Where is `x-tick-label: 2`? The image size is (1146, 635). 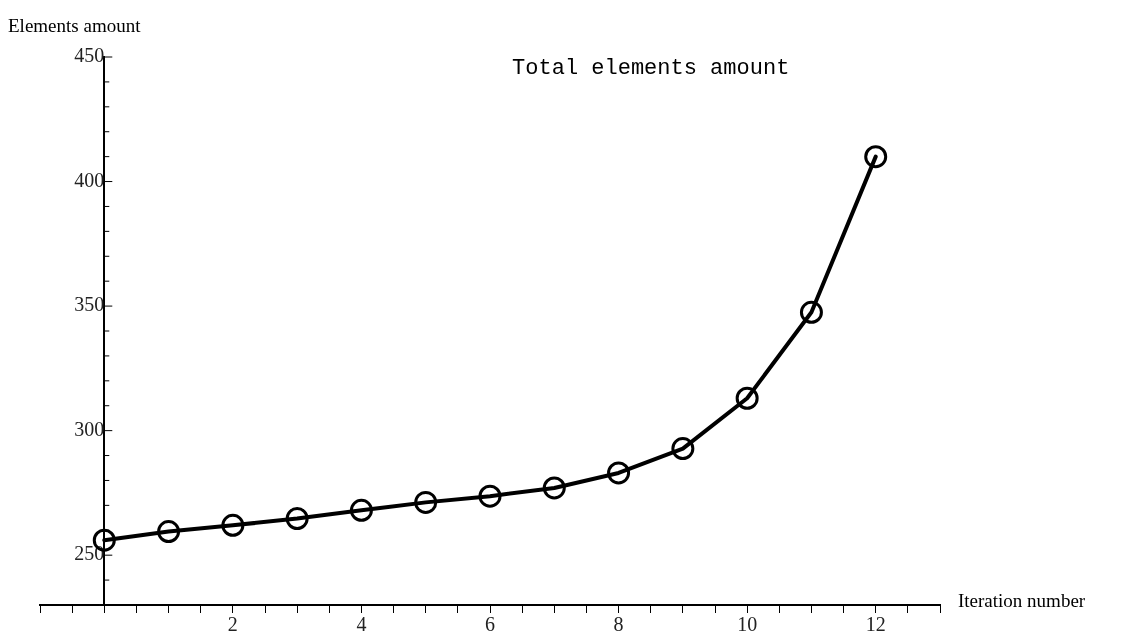 x-tick-label: 2 is located at coordinates (232, 624).